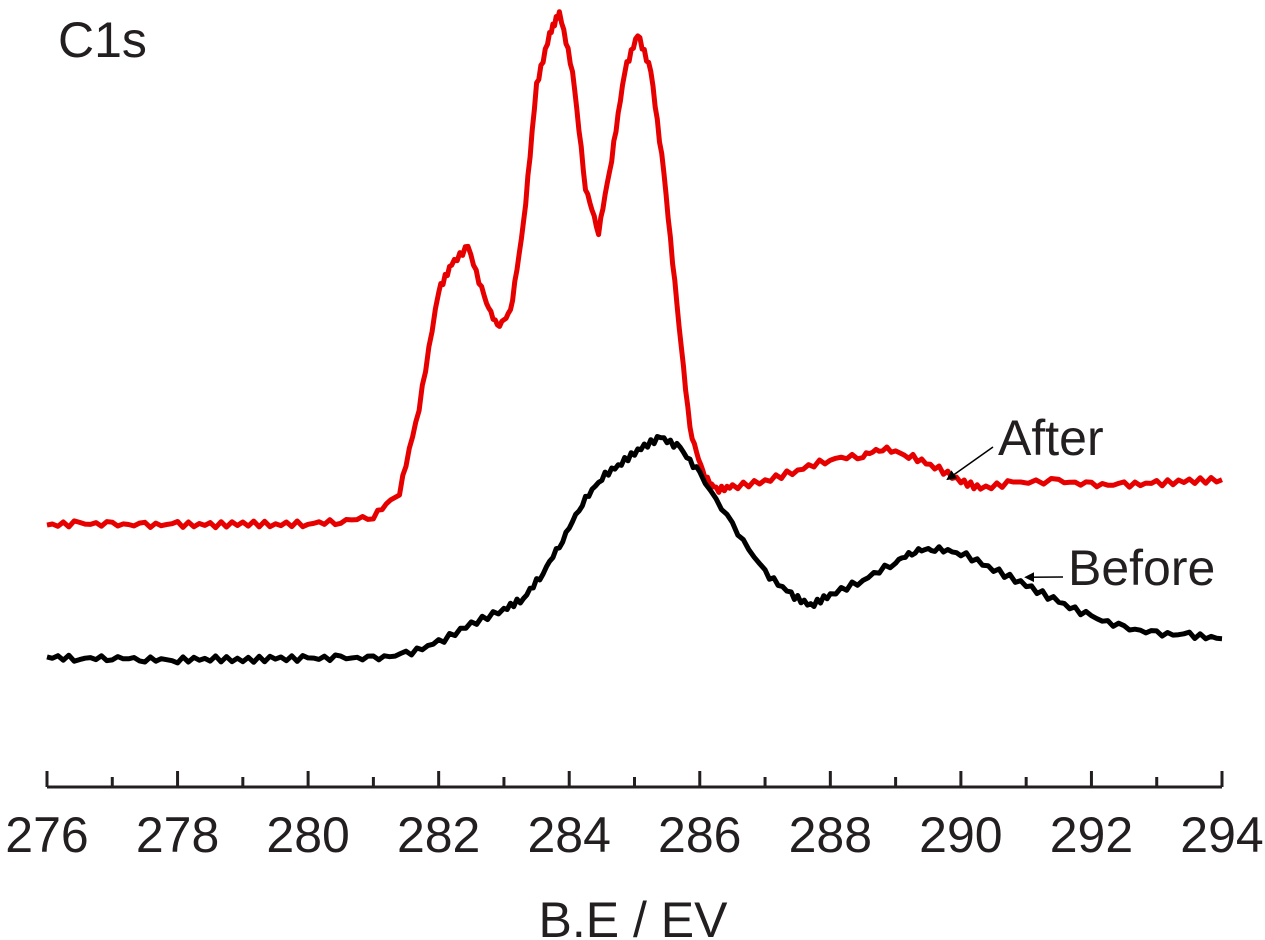 The image size is (1265, 940). What do you see at coordinates (960, 835) in the screenshot?
I see `x-tick-label: 290` at bounding box center [960, 835].